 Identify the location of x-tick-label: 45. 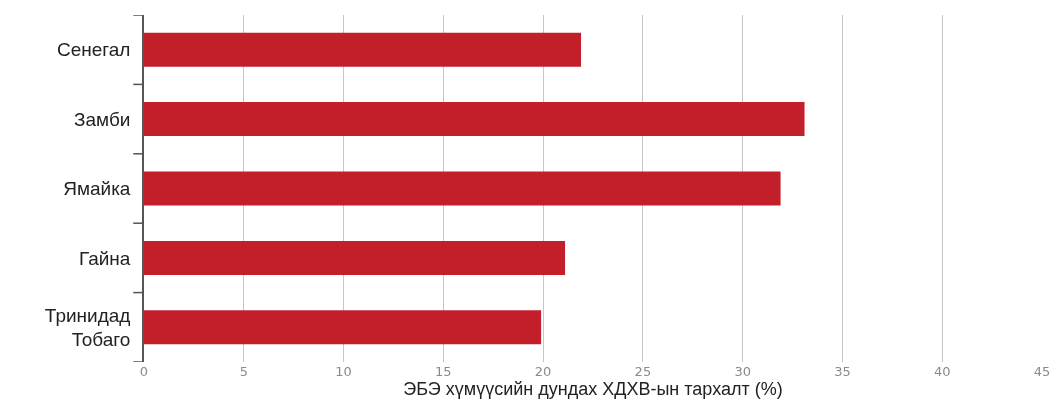
(1042, 371).